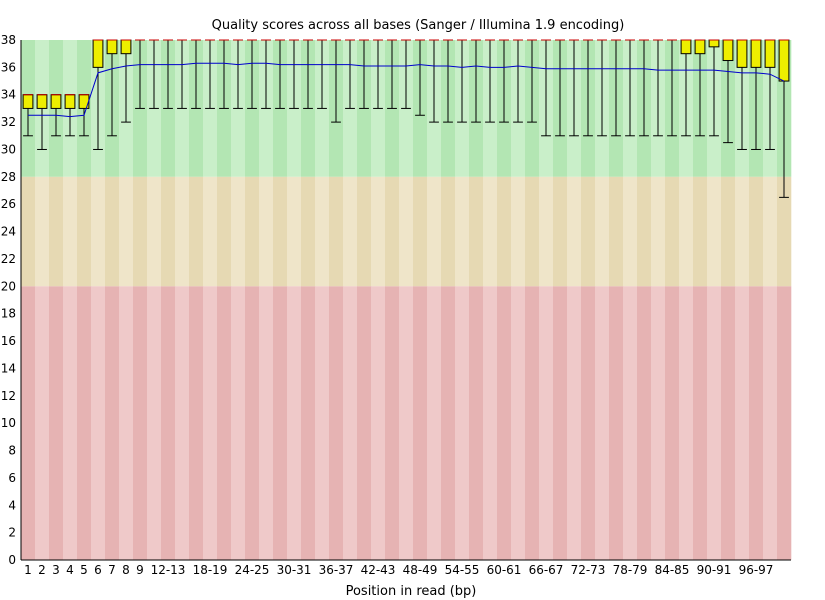  I want to click on boxes, so click(406, 74).